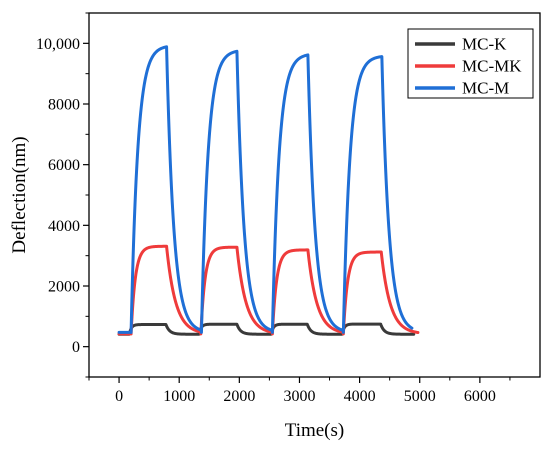 This screenshot has width=550, height=449. What do you see at coordinates (76, 347) in the screenshot?
I see `y-tick-label: 0` at bounding box center [76, 347].